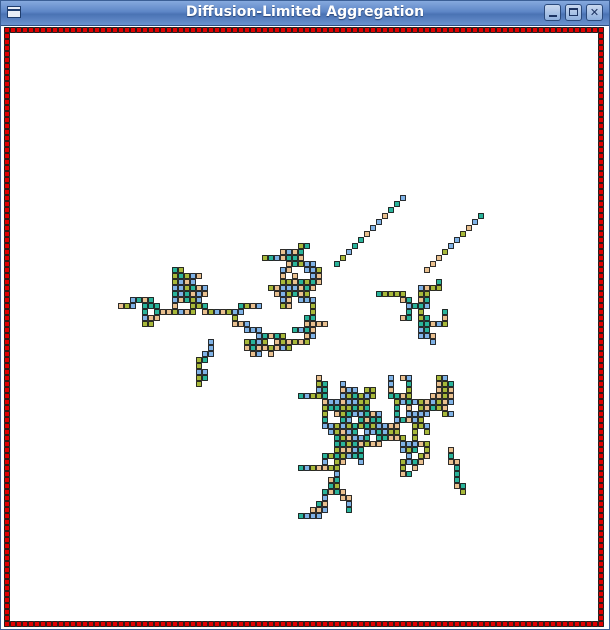  I want to click on close-button: ✕, so click(594, 12).